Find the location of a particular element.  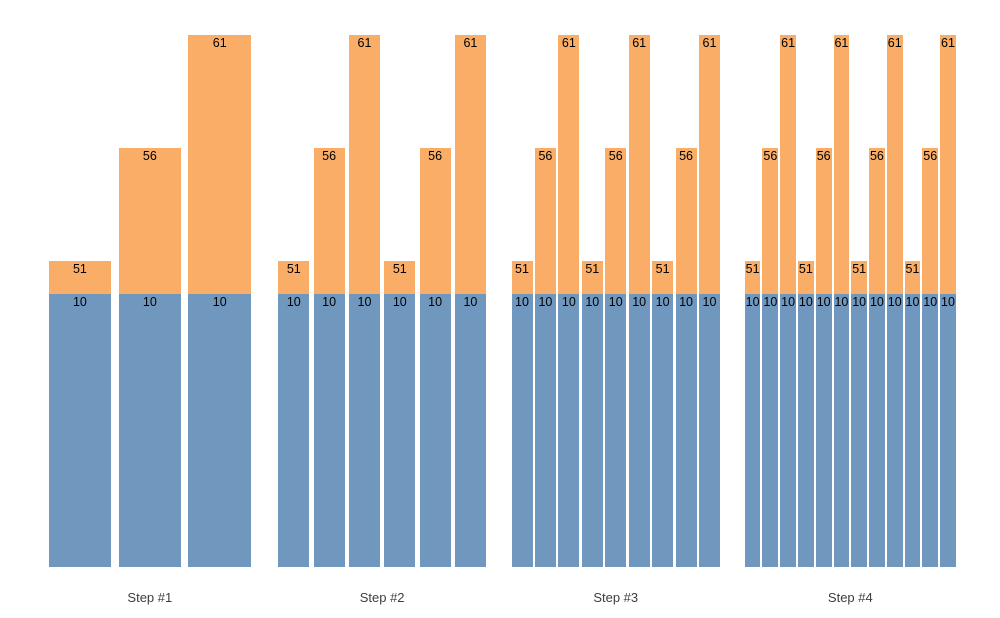

x-axis-label: Step #4 is located at coordinates (850, 597).